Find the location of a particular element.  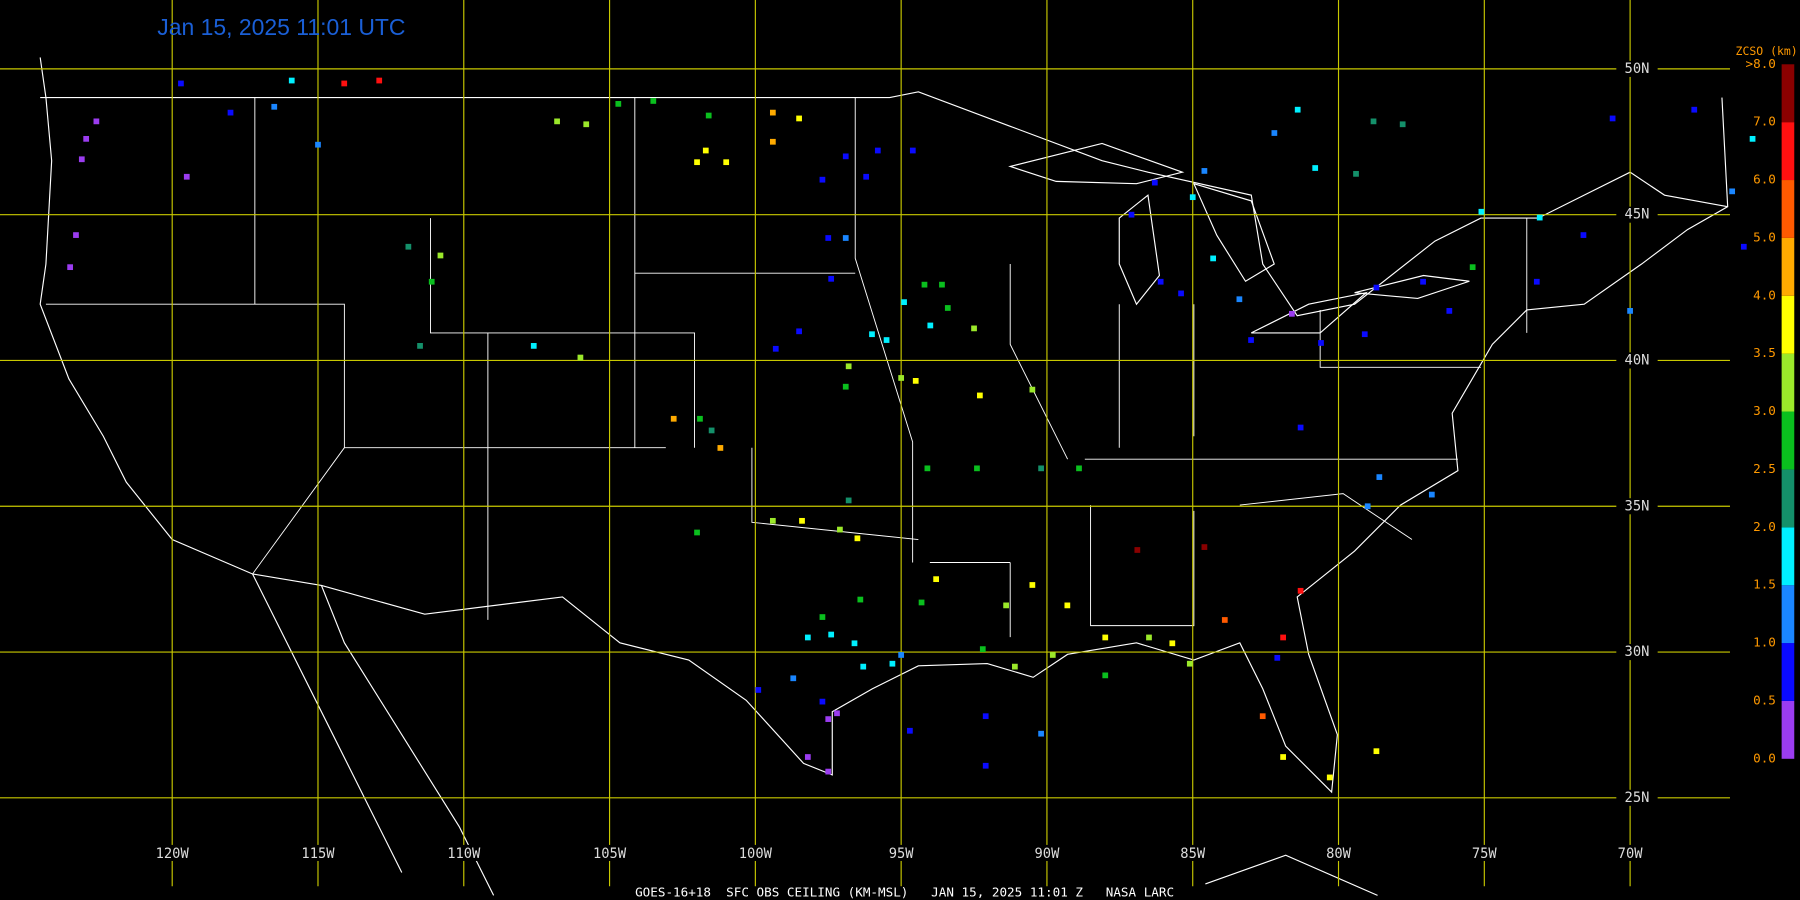

lat-label: 45N is located at coordinates (1637, 215).